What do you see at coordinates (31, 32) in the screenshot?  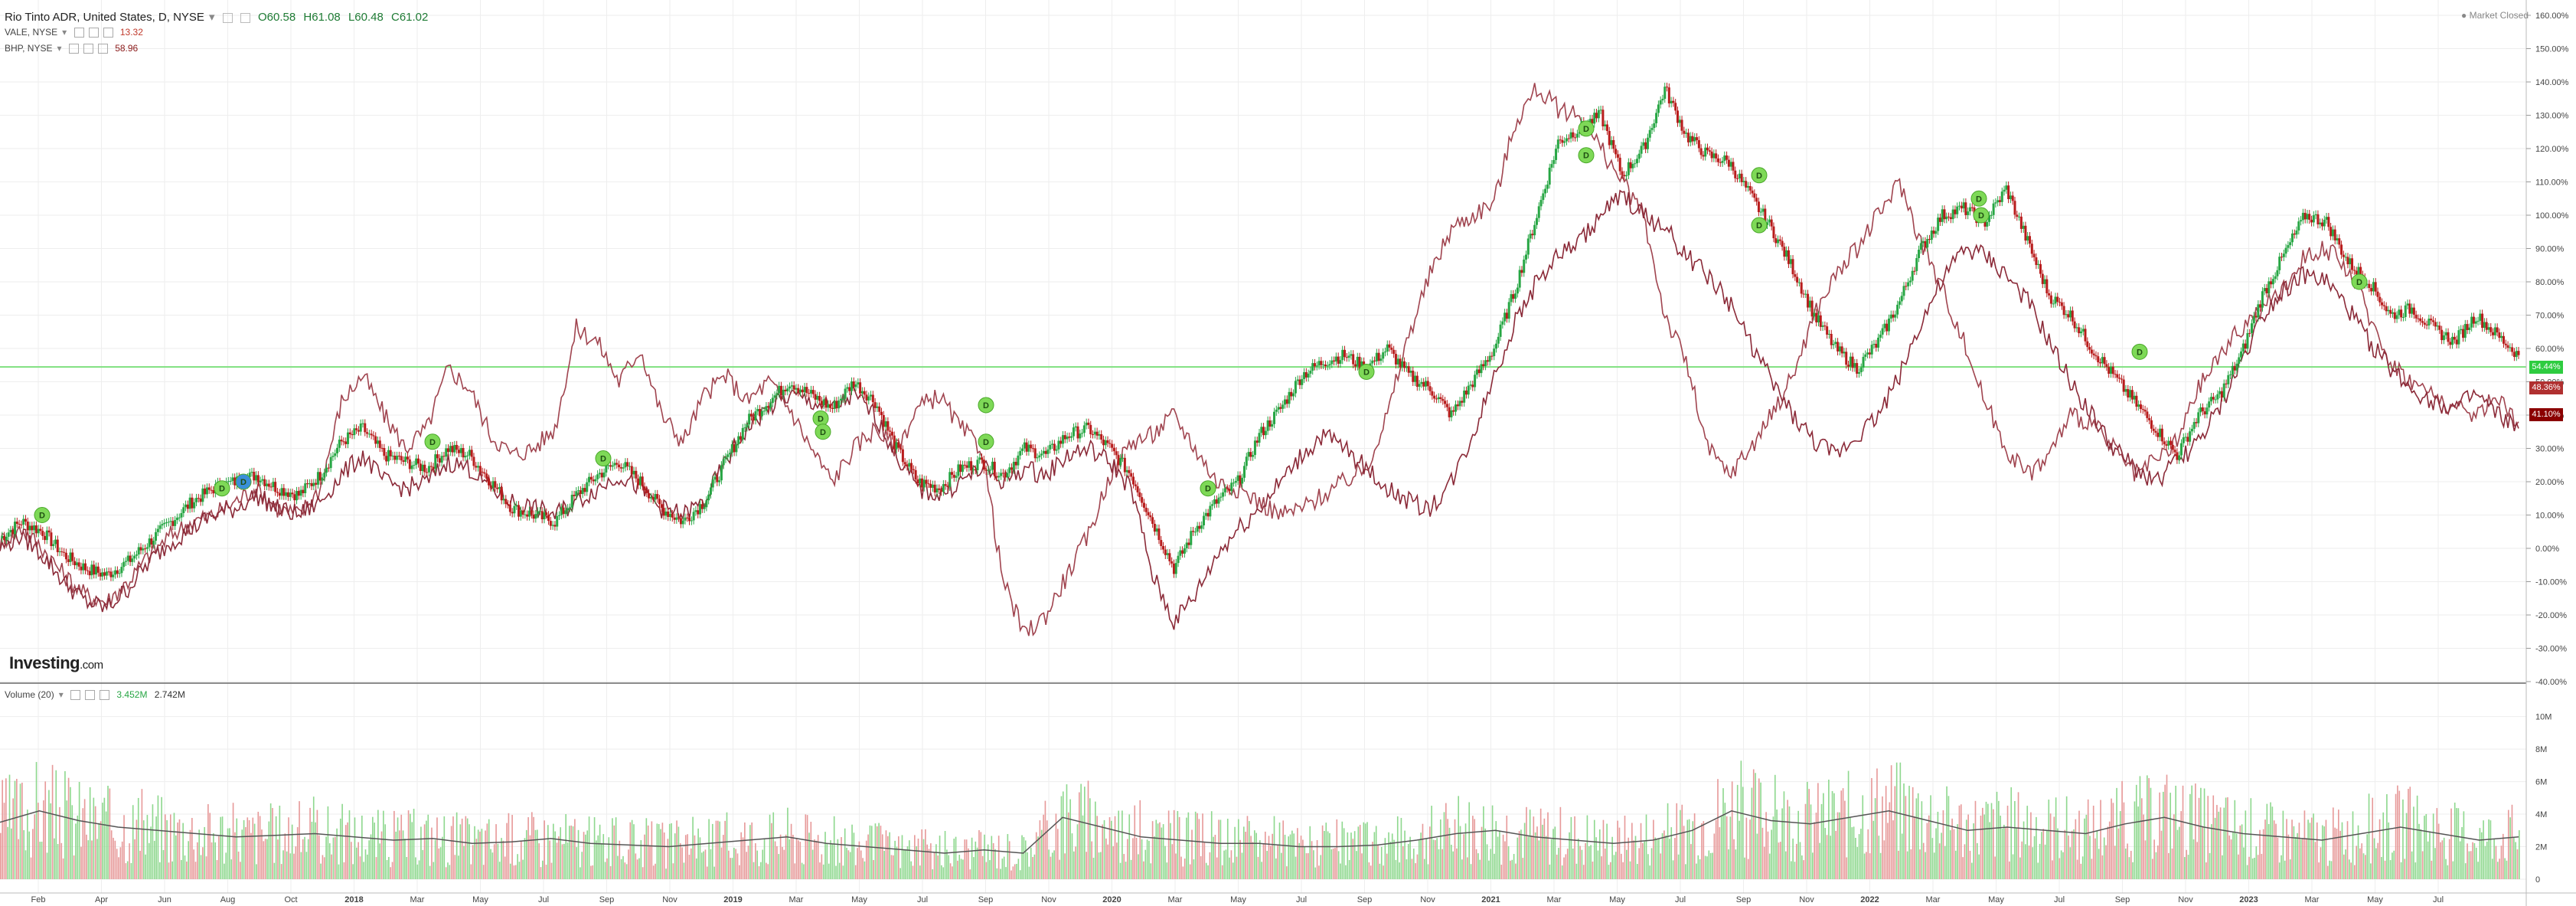 I see `compare-symbol-label: VALE, NYSE` at bounding box center [31, 32].